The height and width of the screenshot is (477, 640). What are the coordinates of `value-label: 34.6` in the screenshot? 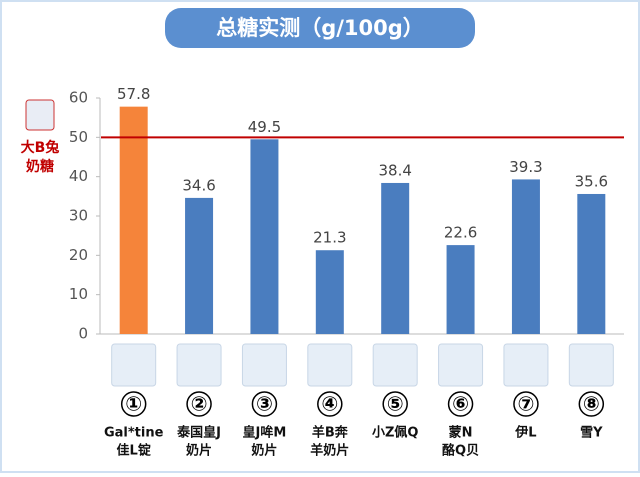 It's located at (198, 185).